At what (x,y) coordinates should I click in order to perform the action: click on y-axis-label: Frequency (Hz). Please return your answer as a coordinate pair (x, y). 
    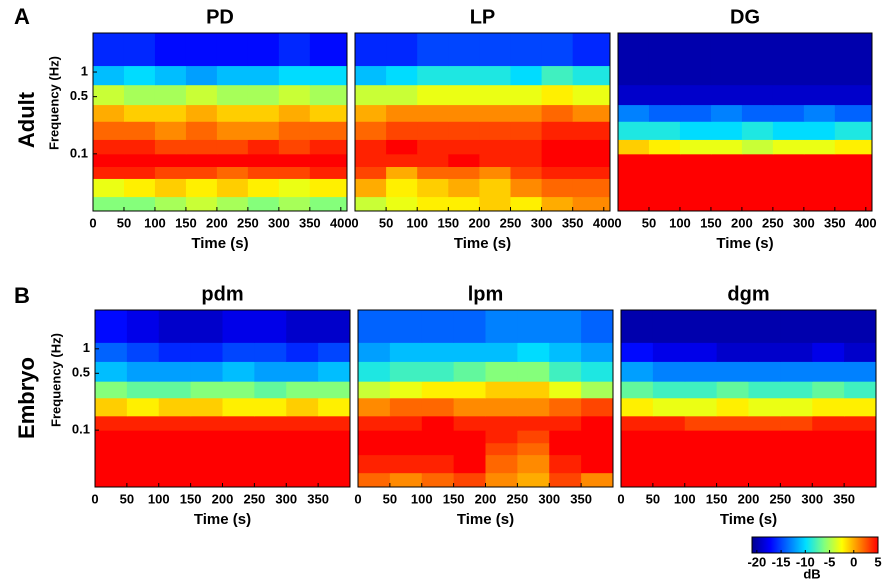
    Looking at the image, I should click on (55, 380).